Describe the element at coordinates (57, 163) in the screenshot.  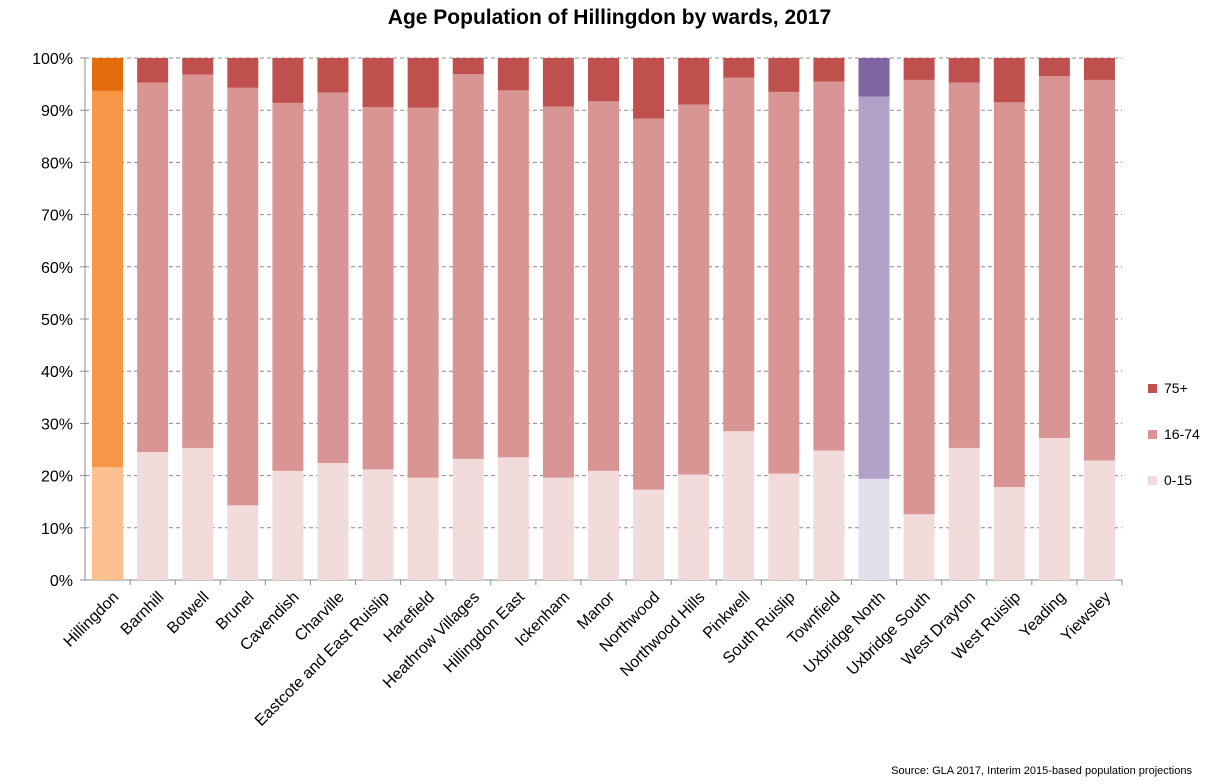
I see `y-tick-label: 80%` at that location.